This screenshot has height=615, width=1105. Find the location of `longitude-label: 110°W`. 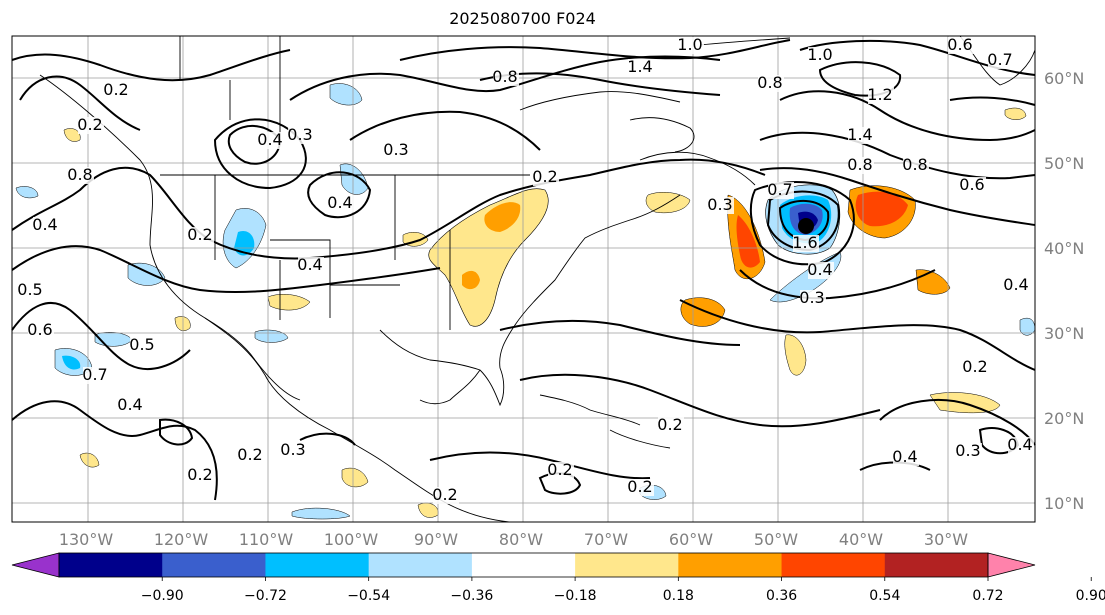

longitude-label: 110°W is located at coordinates (266, 539).